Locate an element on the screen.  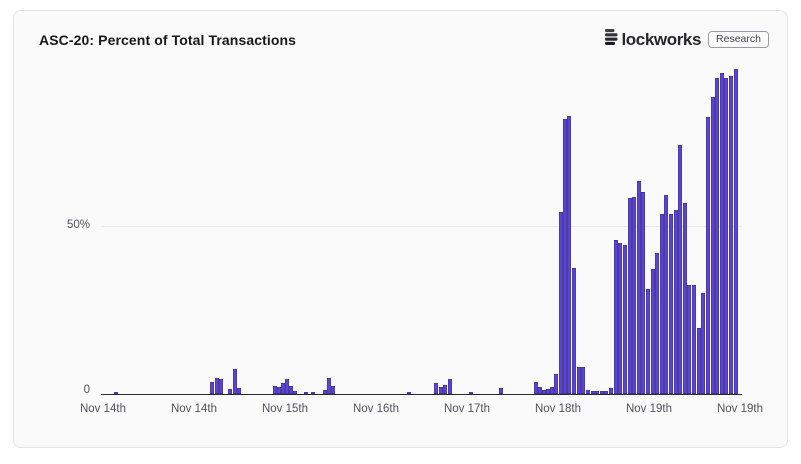
y-axis-label-0: 0 is located at coordinates (86, 390).